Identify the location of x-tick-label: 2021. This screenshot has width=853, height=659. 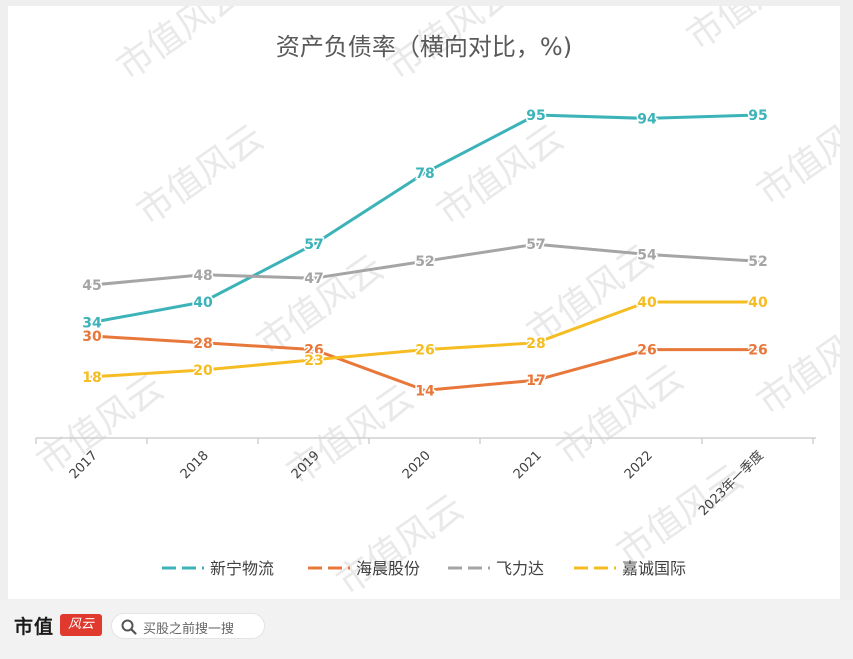
(528, 465).